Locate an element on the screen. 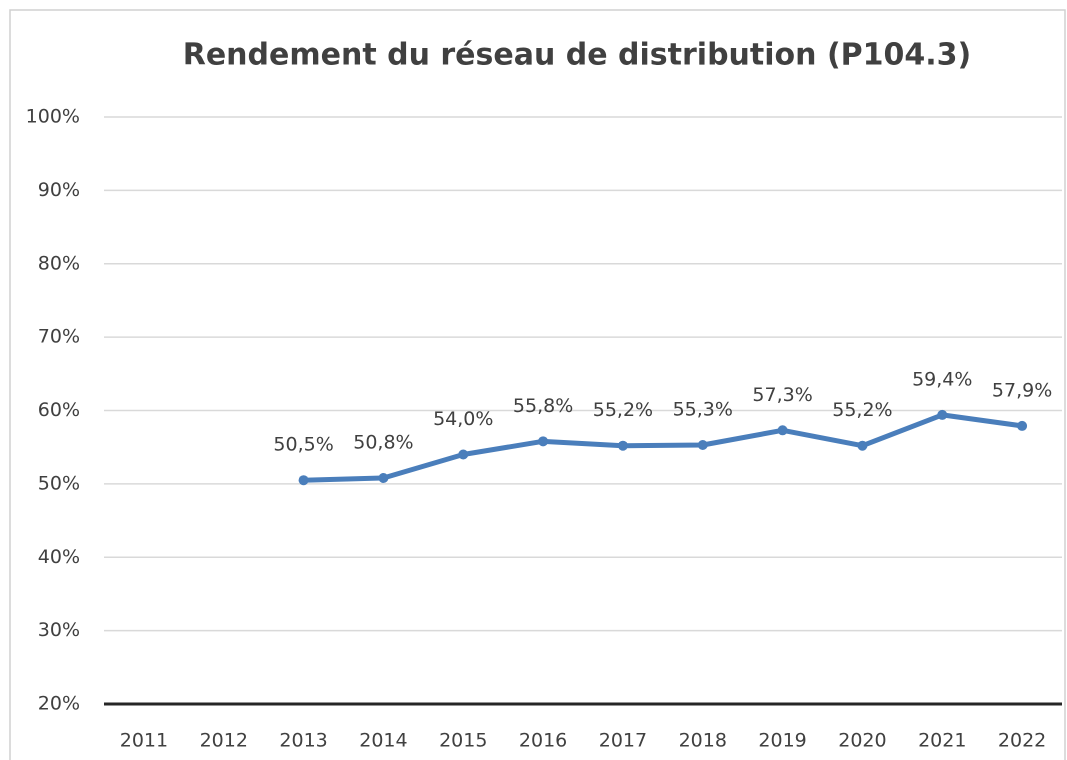  y-tick-label: 30% is located at coordinates (59, 630).